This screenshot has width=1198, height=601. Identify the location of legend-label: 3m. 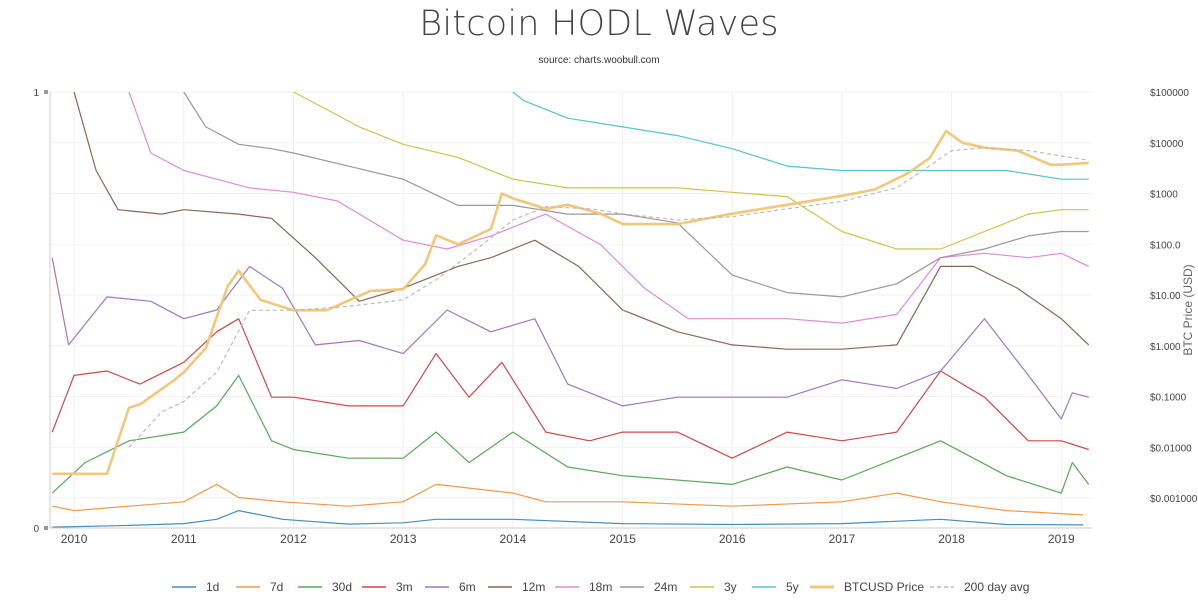
(404, 587).